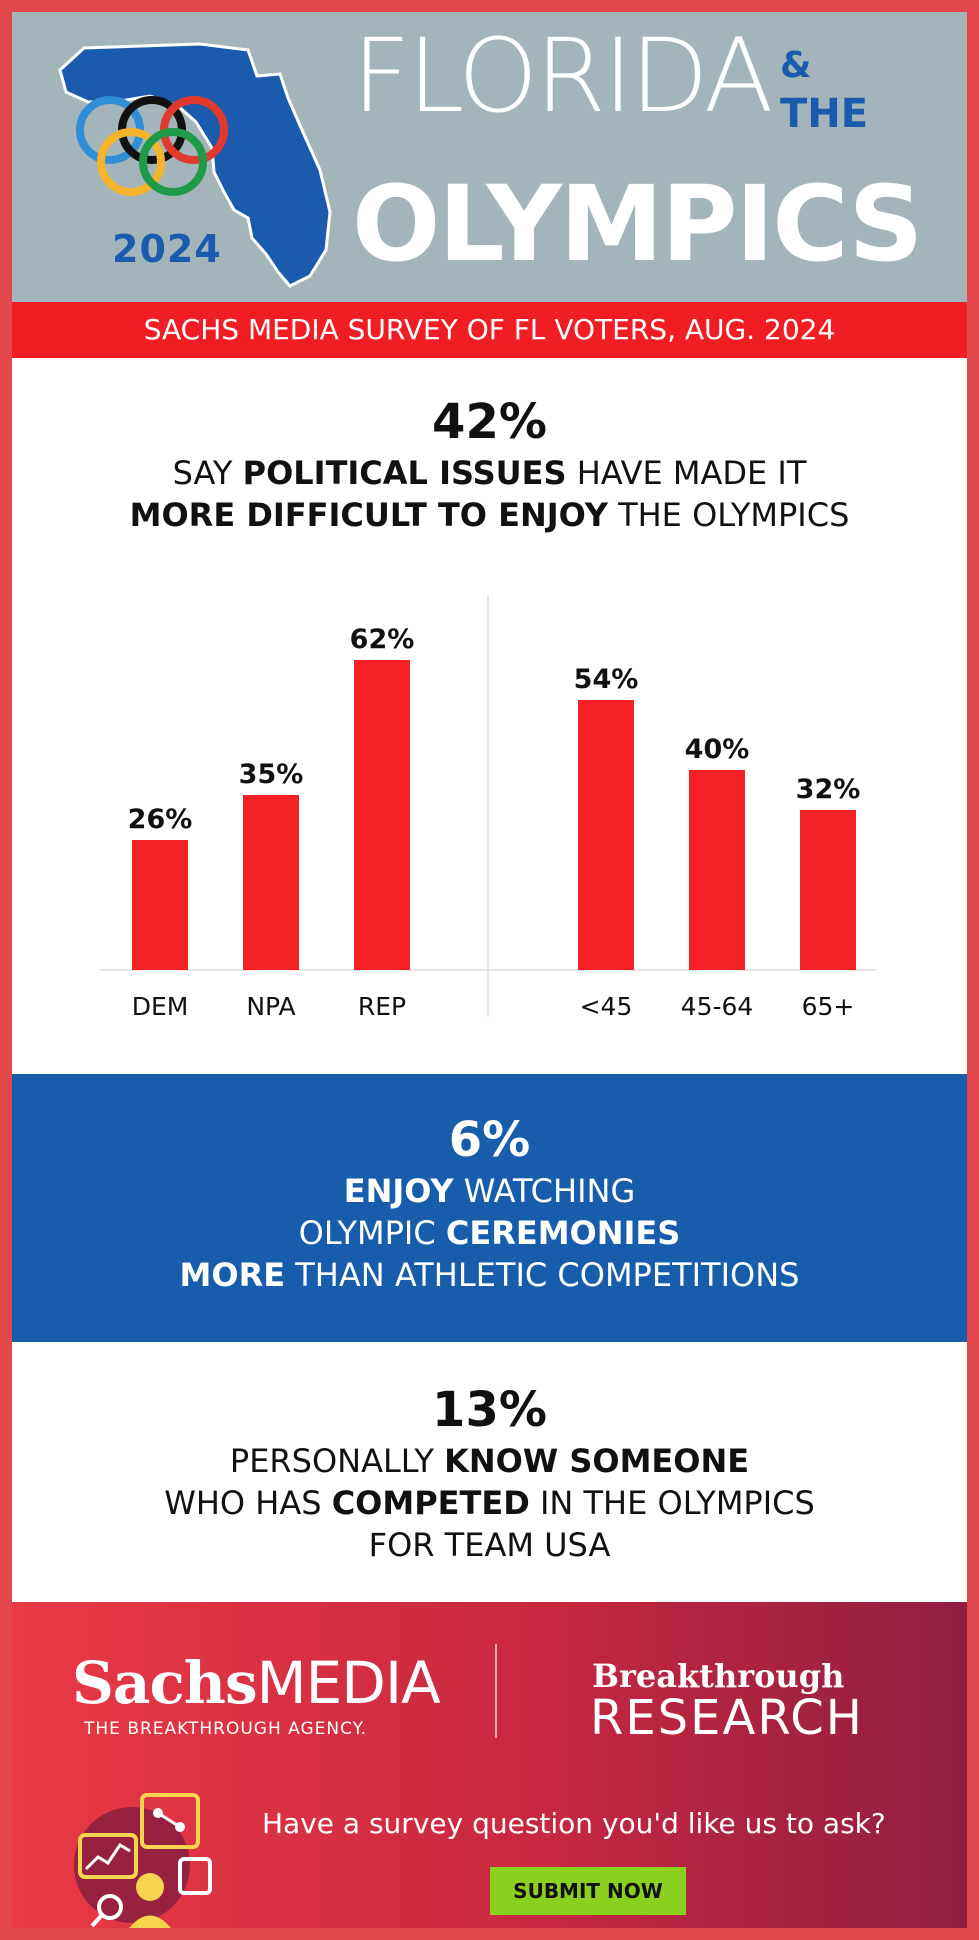  Describe the element at coordinates (828, 1006) in the screenshot. I see `category-label: 65+` at that location.